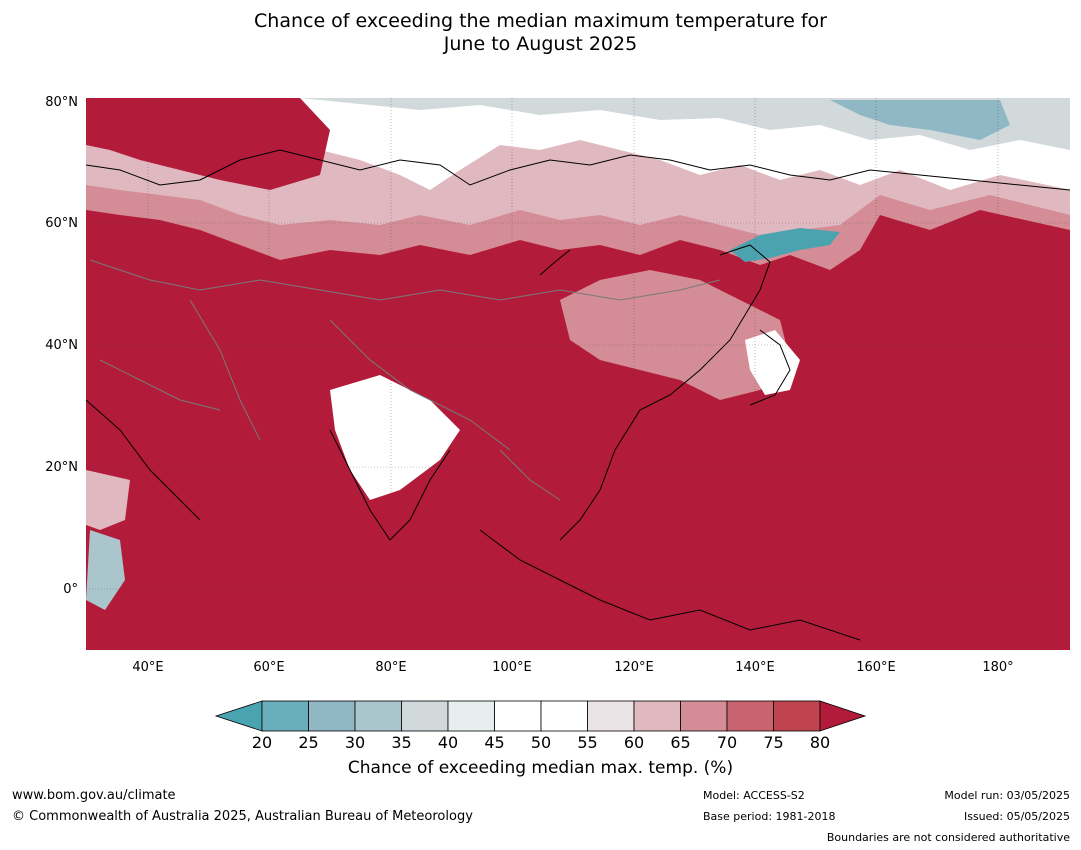 The image size is (1081, 850). Describe the element at coordinates (238, 716) in the screenshot. I see `colorbar-low-extend` at that location.